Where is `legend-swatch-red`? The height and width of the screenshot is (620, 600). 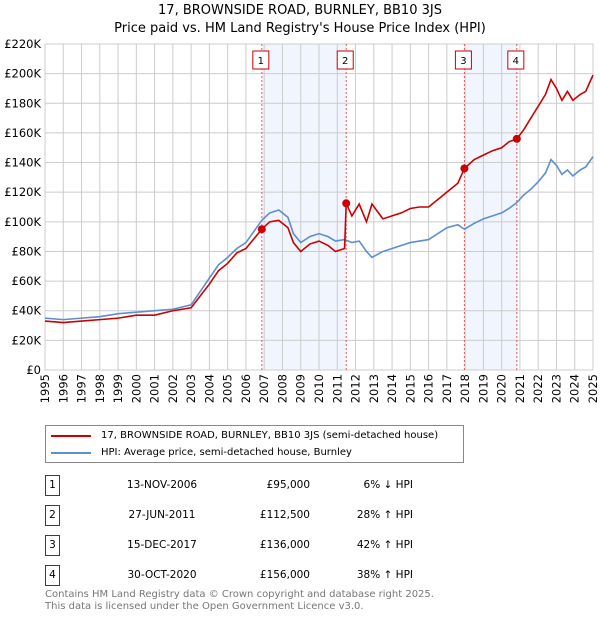 legend-swatch-red is located at coordinates (71, 435).